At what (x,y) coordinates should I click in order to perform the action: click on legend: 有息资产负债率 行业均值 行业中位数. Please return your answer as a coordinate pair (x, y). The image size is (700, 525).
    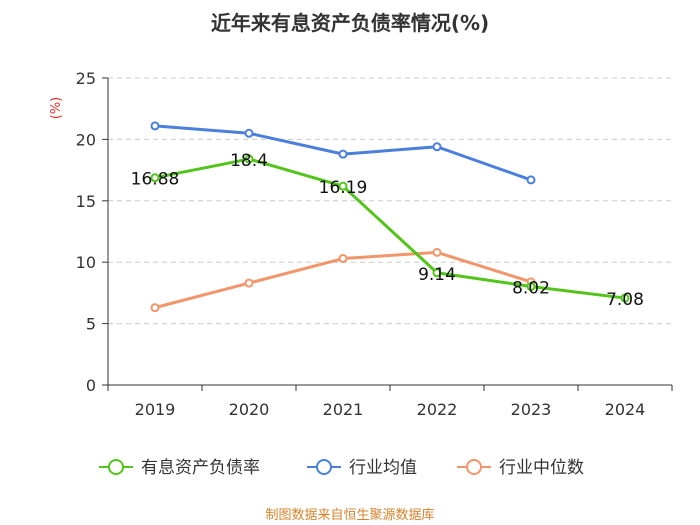
    Looking at the image, I should click on (341, 468).